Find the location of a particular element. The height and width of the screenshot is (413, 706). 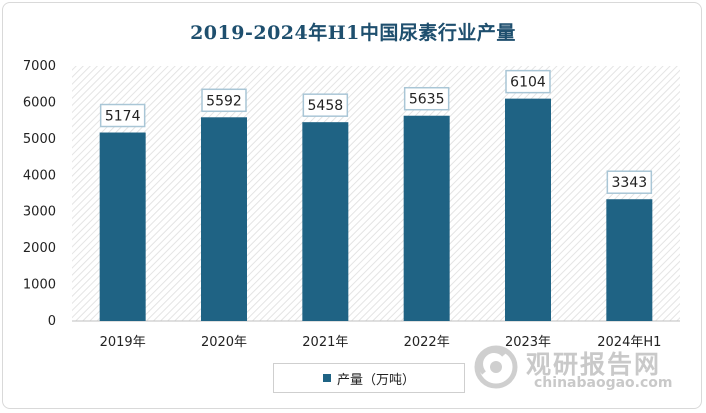

watermark: 观研报告网 chinabaogao.com is located at coordinates (587, 373).